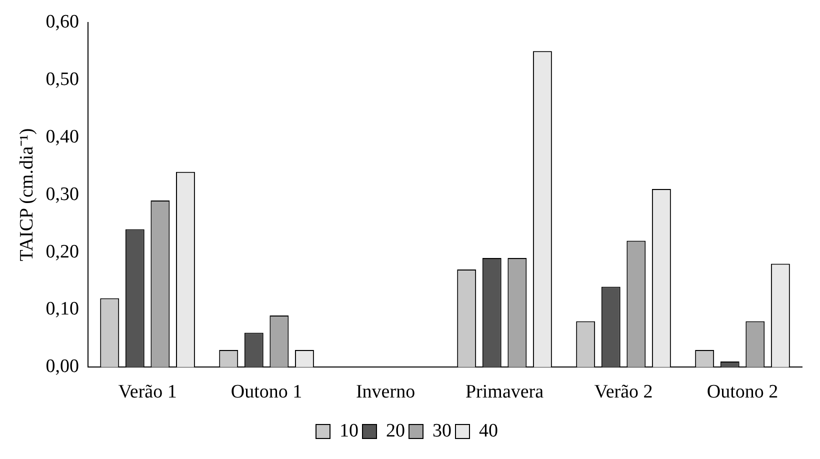 This screenshot has width=820, height=459. Describe the element at coordinates (266, 392) in the screenshot. I see `x-tick-label: Outono 1` at that location.